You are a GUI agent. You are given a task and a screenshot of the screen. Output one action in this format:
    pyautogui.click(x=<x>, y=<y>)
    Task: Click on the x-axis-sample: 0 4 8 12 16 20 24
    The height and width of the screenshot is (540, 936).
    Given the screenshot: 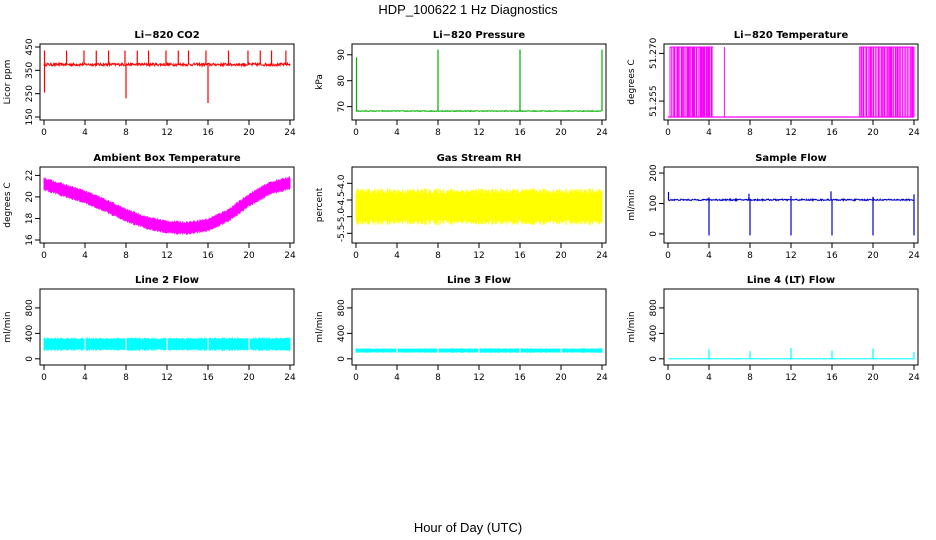 What is the action you would take?
    pyautogui.click(x=792, y=252)
    